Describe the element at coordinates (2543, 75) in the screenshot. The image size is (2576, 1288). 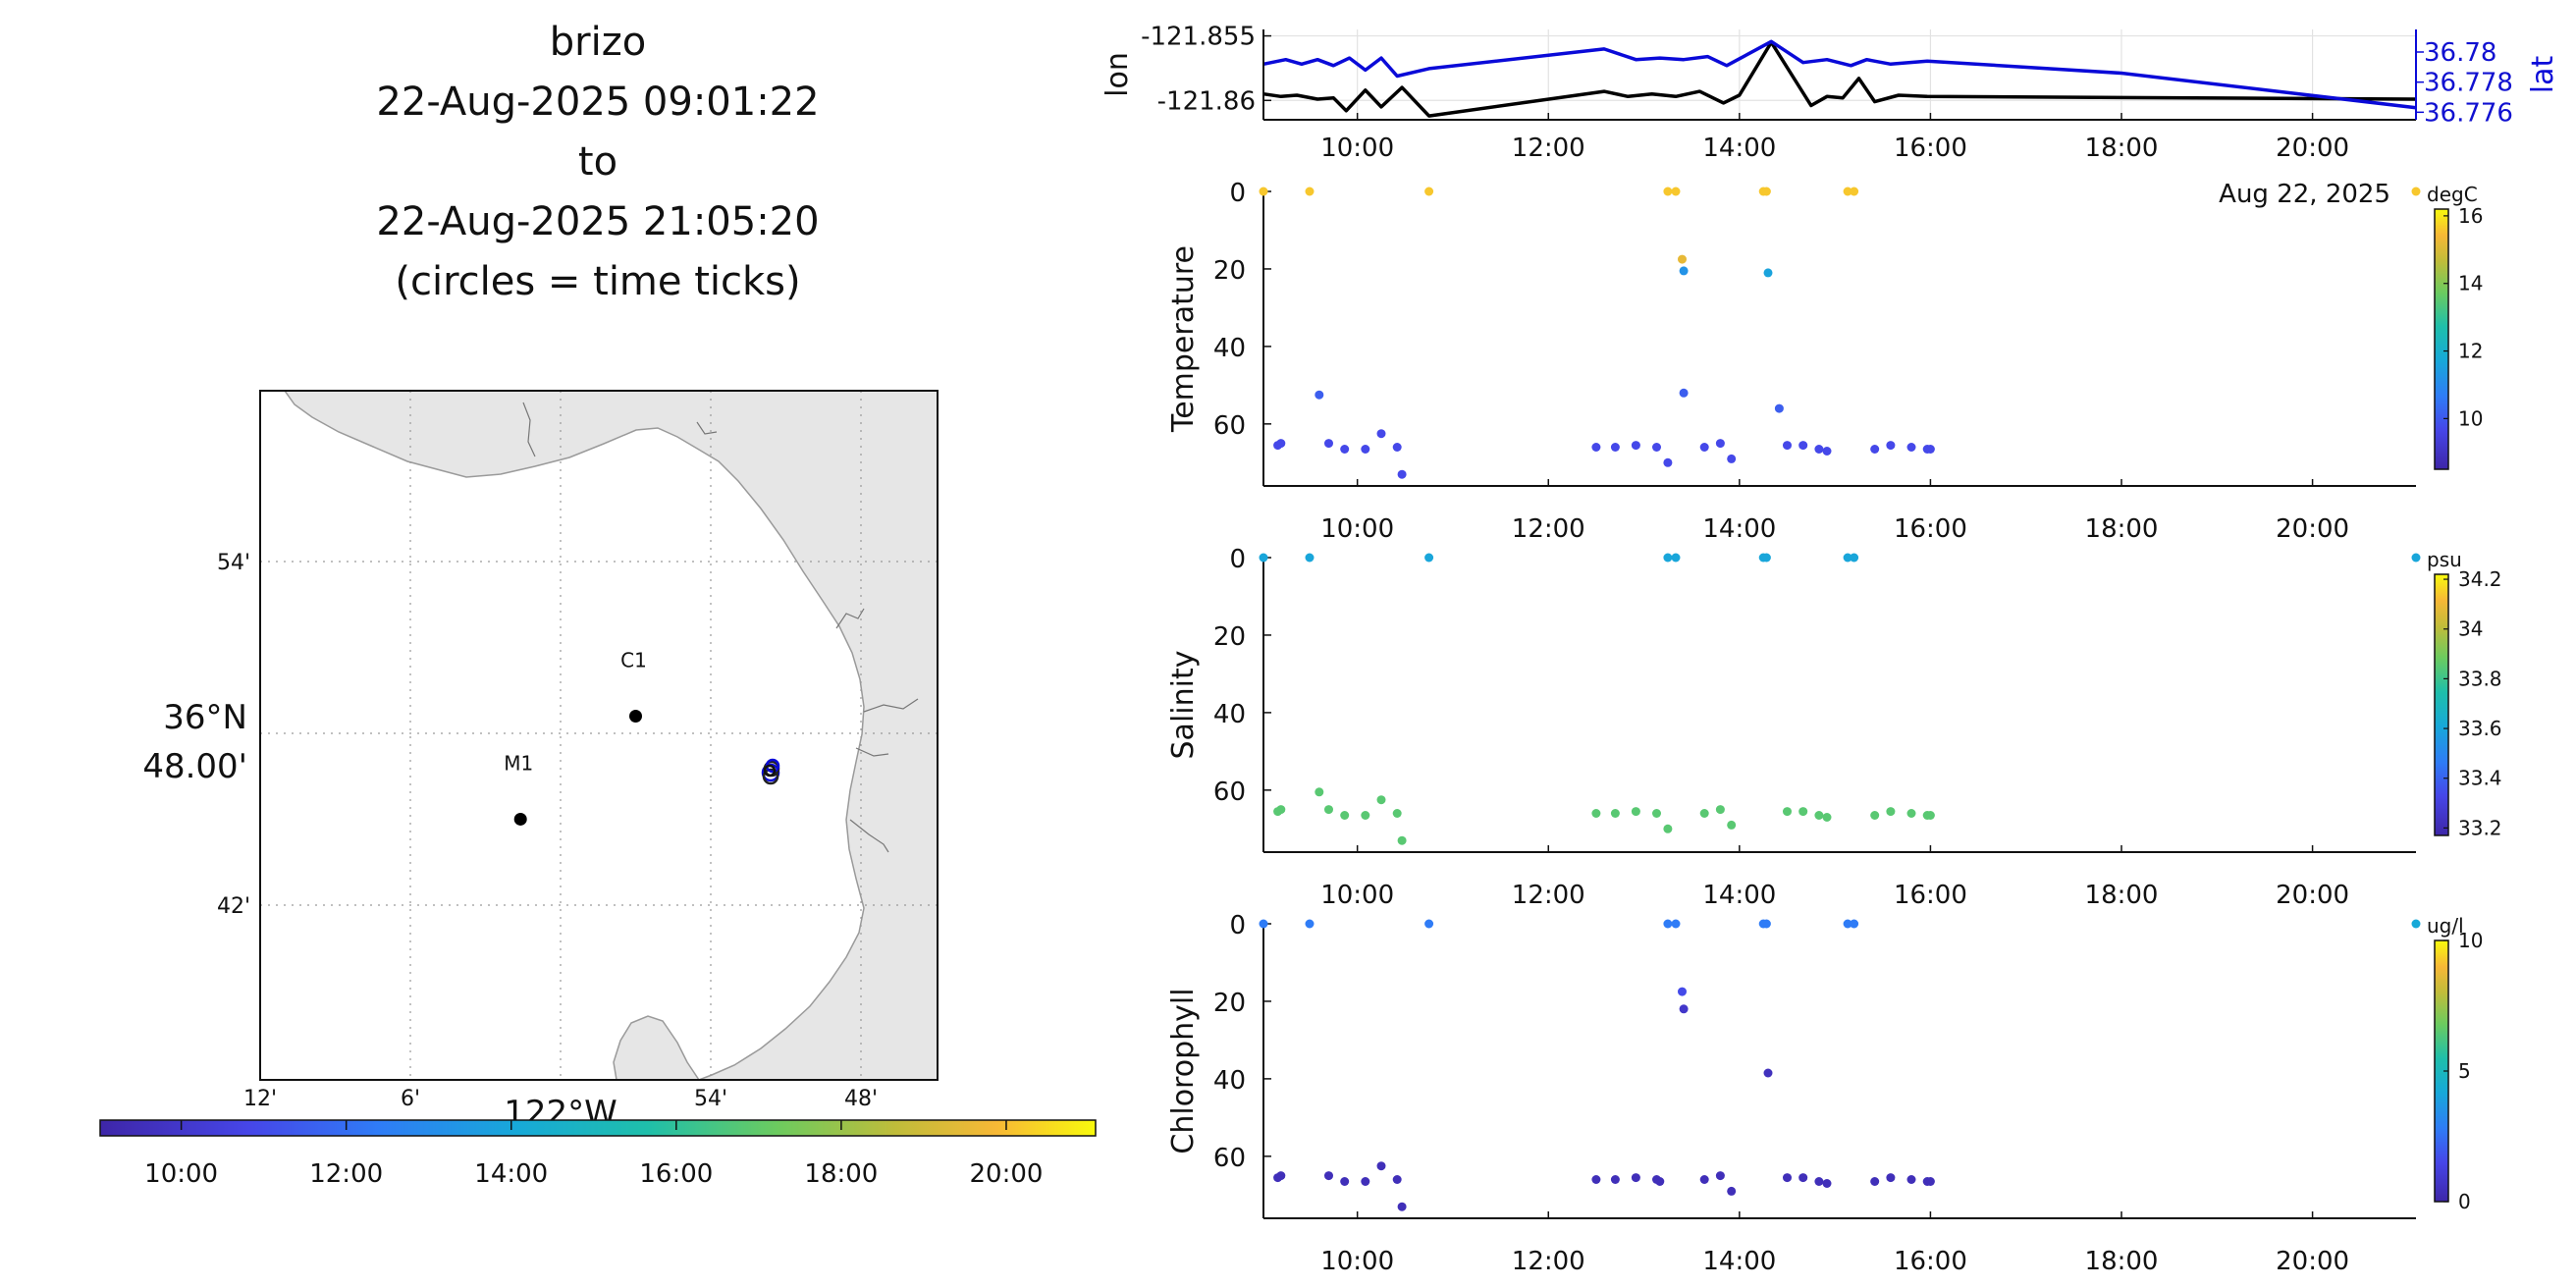
I see `y2-axis-label: lat` at that location.